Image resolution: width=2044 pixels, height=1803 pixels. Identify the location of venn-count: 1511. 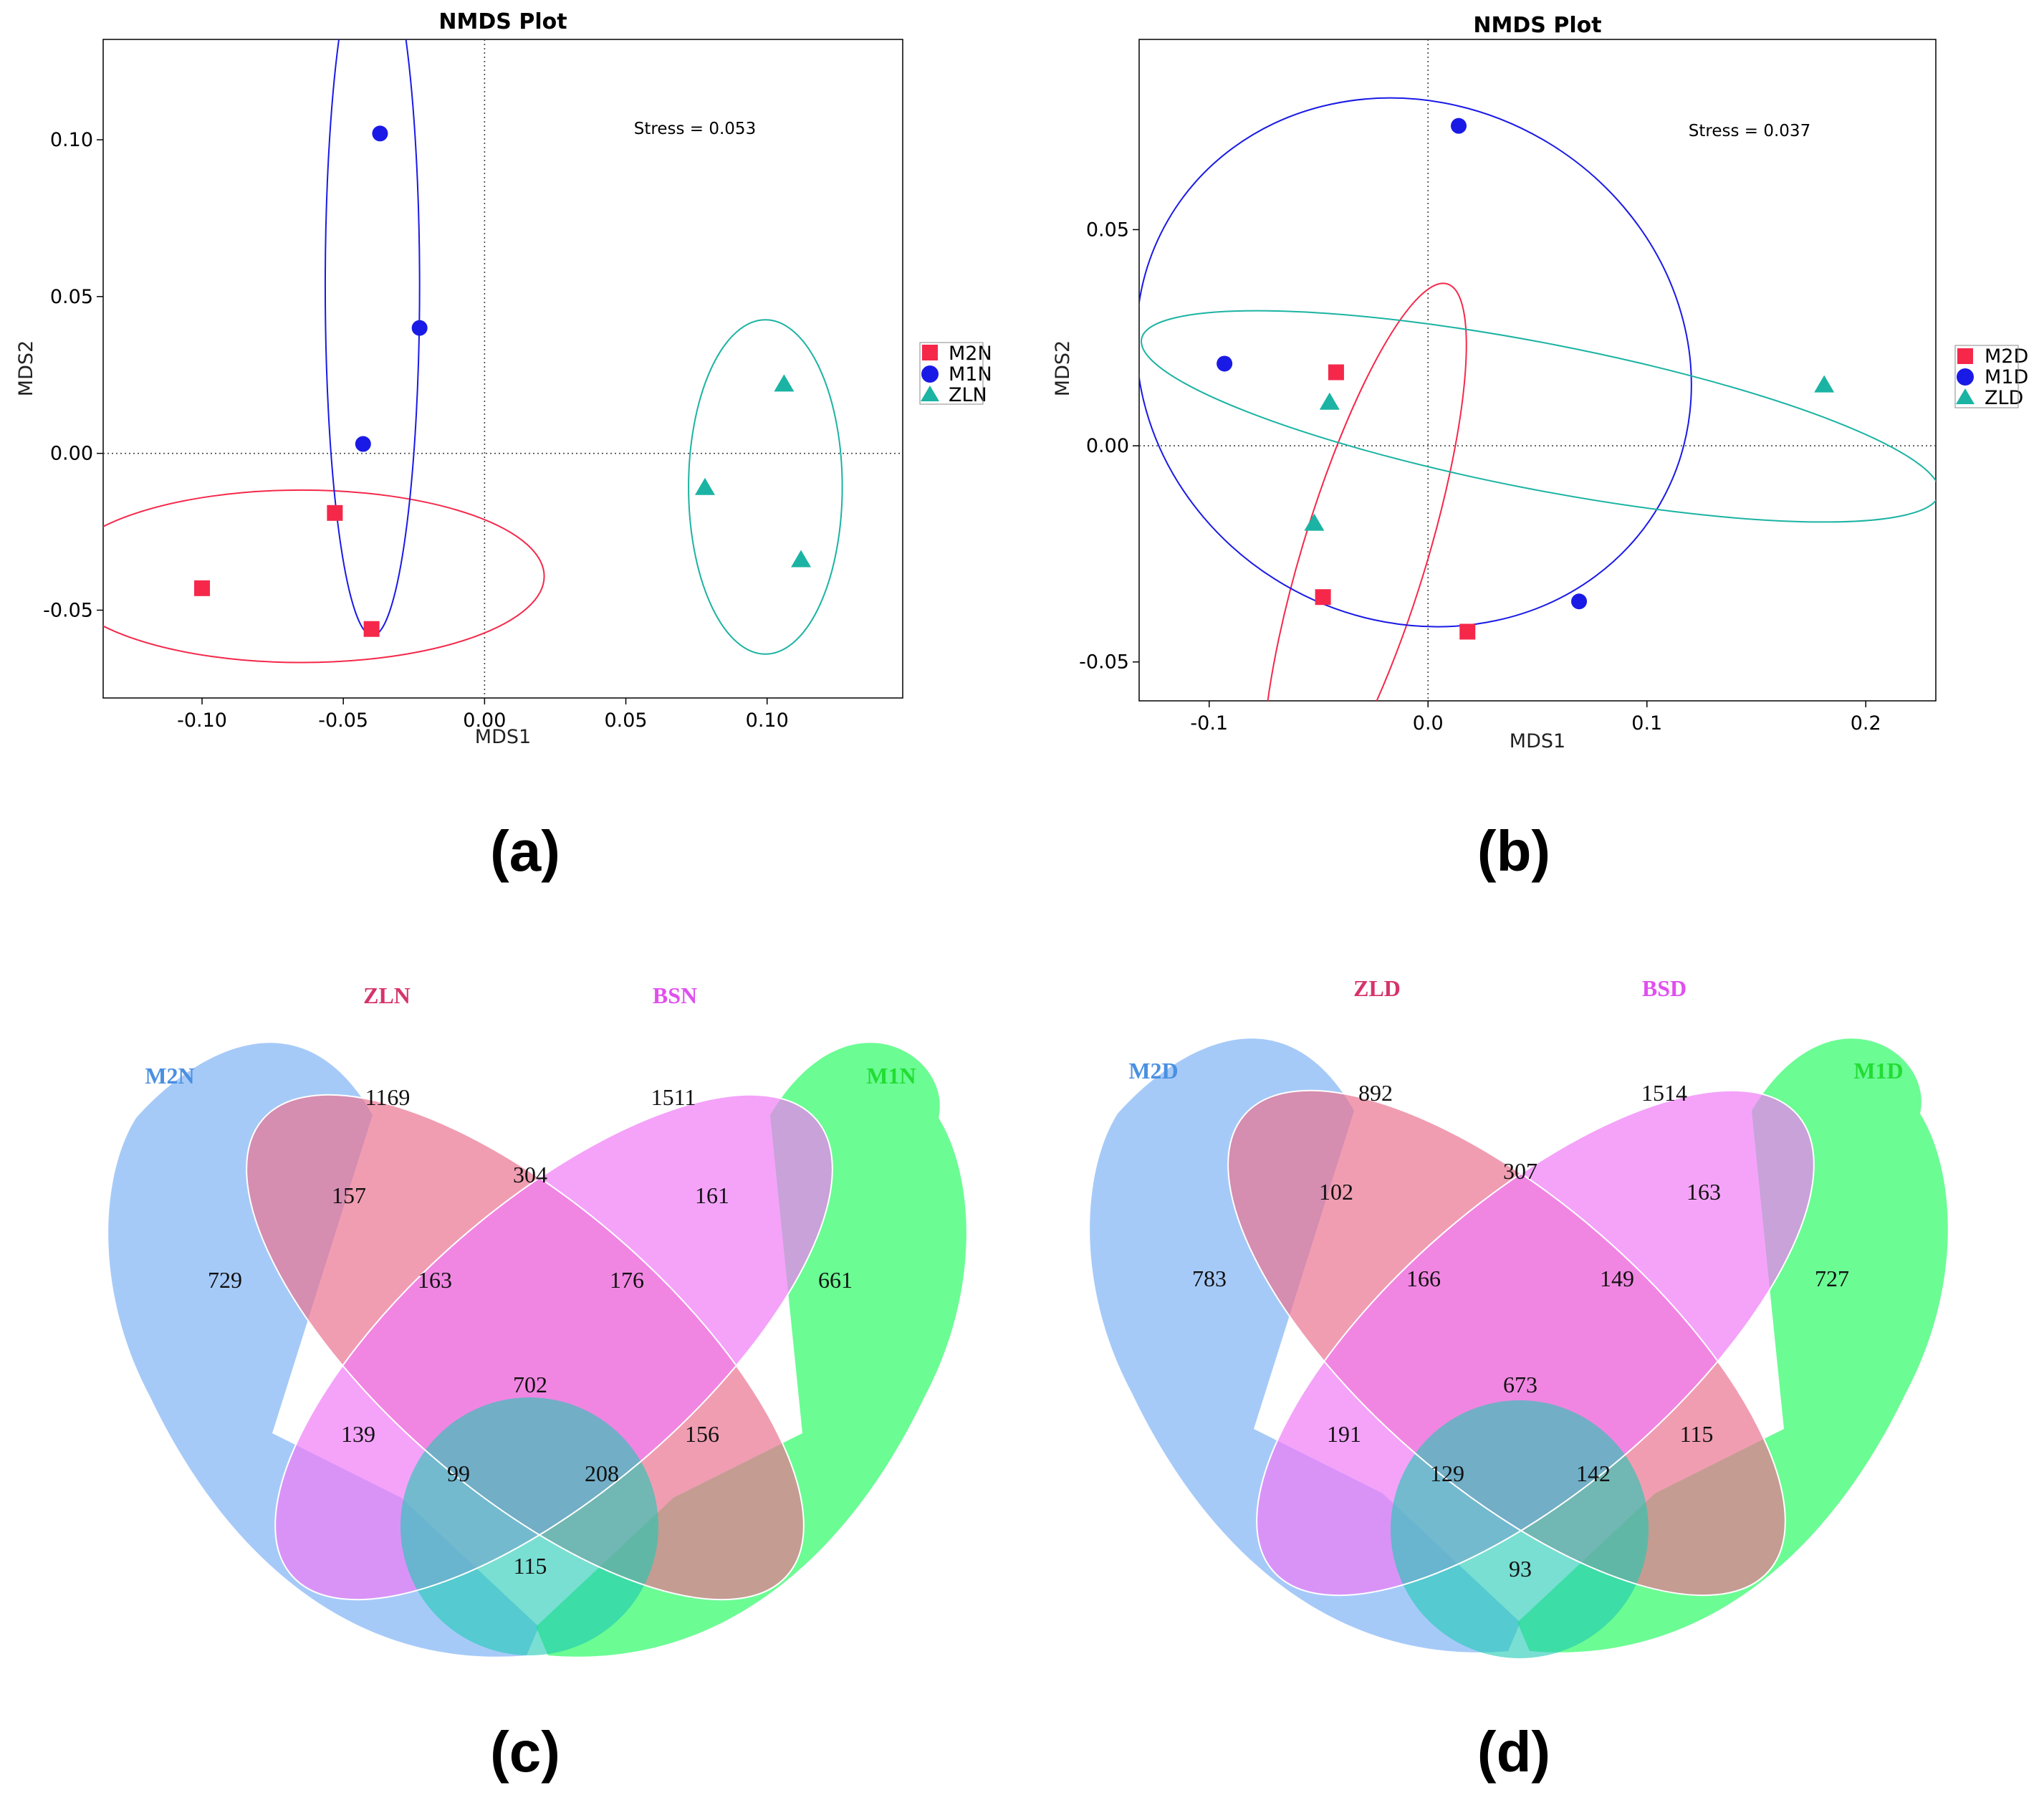
(674, 1097).